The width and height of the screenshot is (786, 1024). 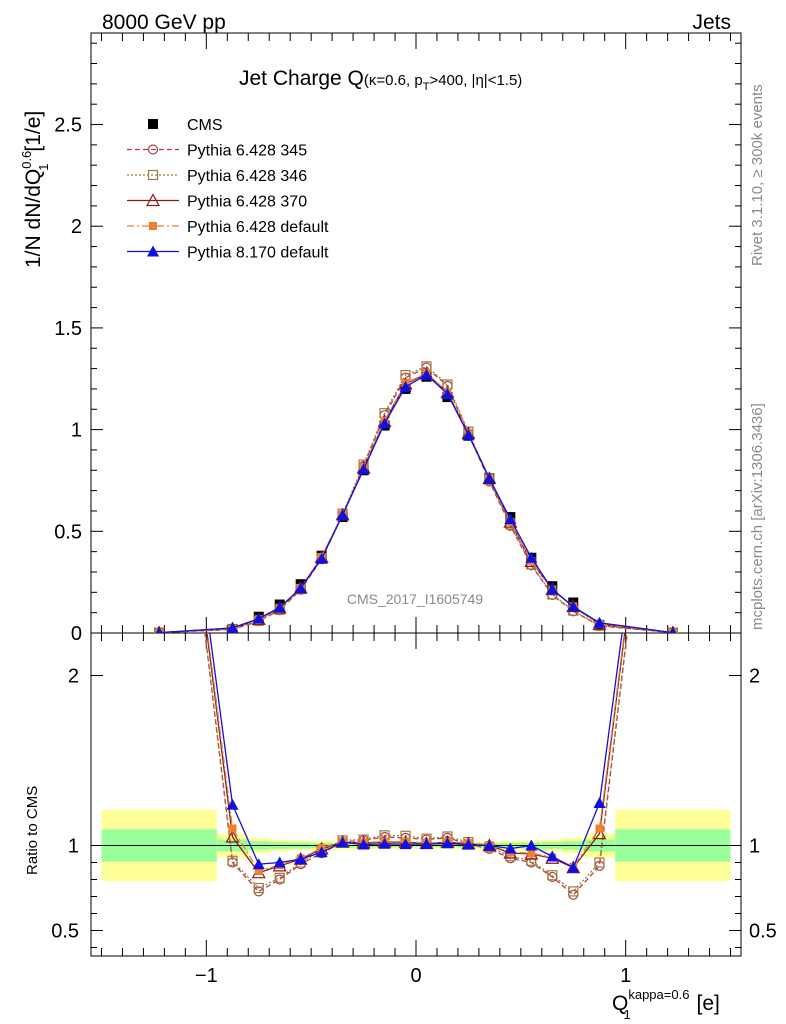 What do you see at coordinates (247, 202) in the screenshot?
I see `legend-label: Pythia 6.428 370` at bounding box center [247, 202].